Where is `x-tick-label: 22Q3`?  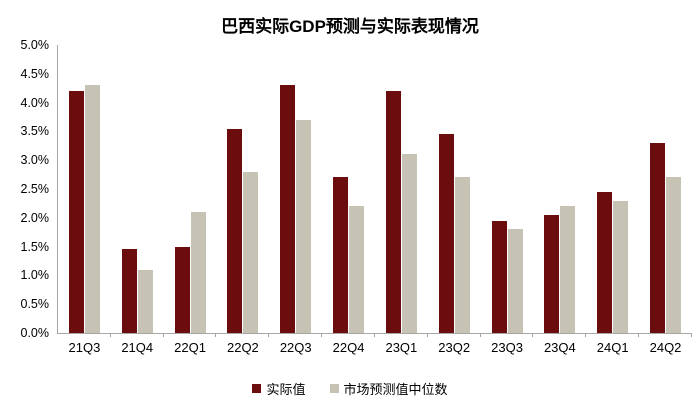
x-tick-label: 22Q3 is located at coordinates (295, 347).